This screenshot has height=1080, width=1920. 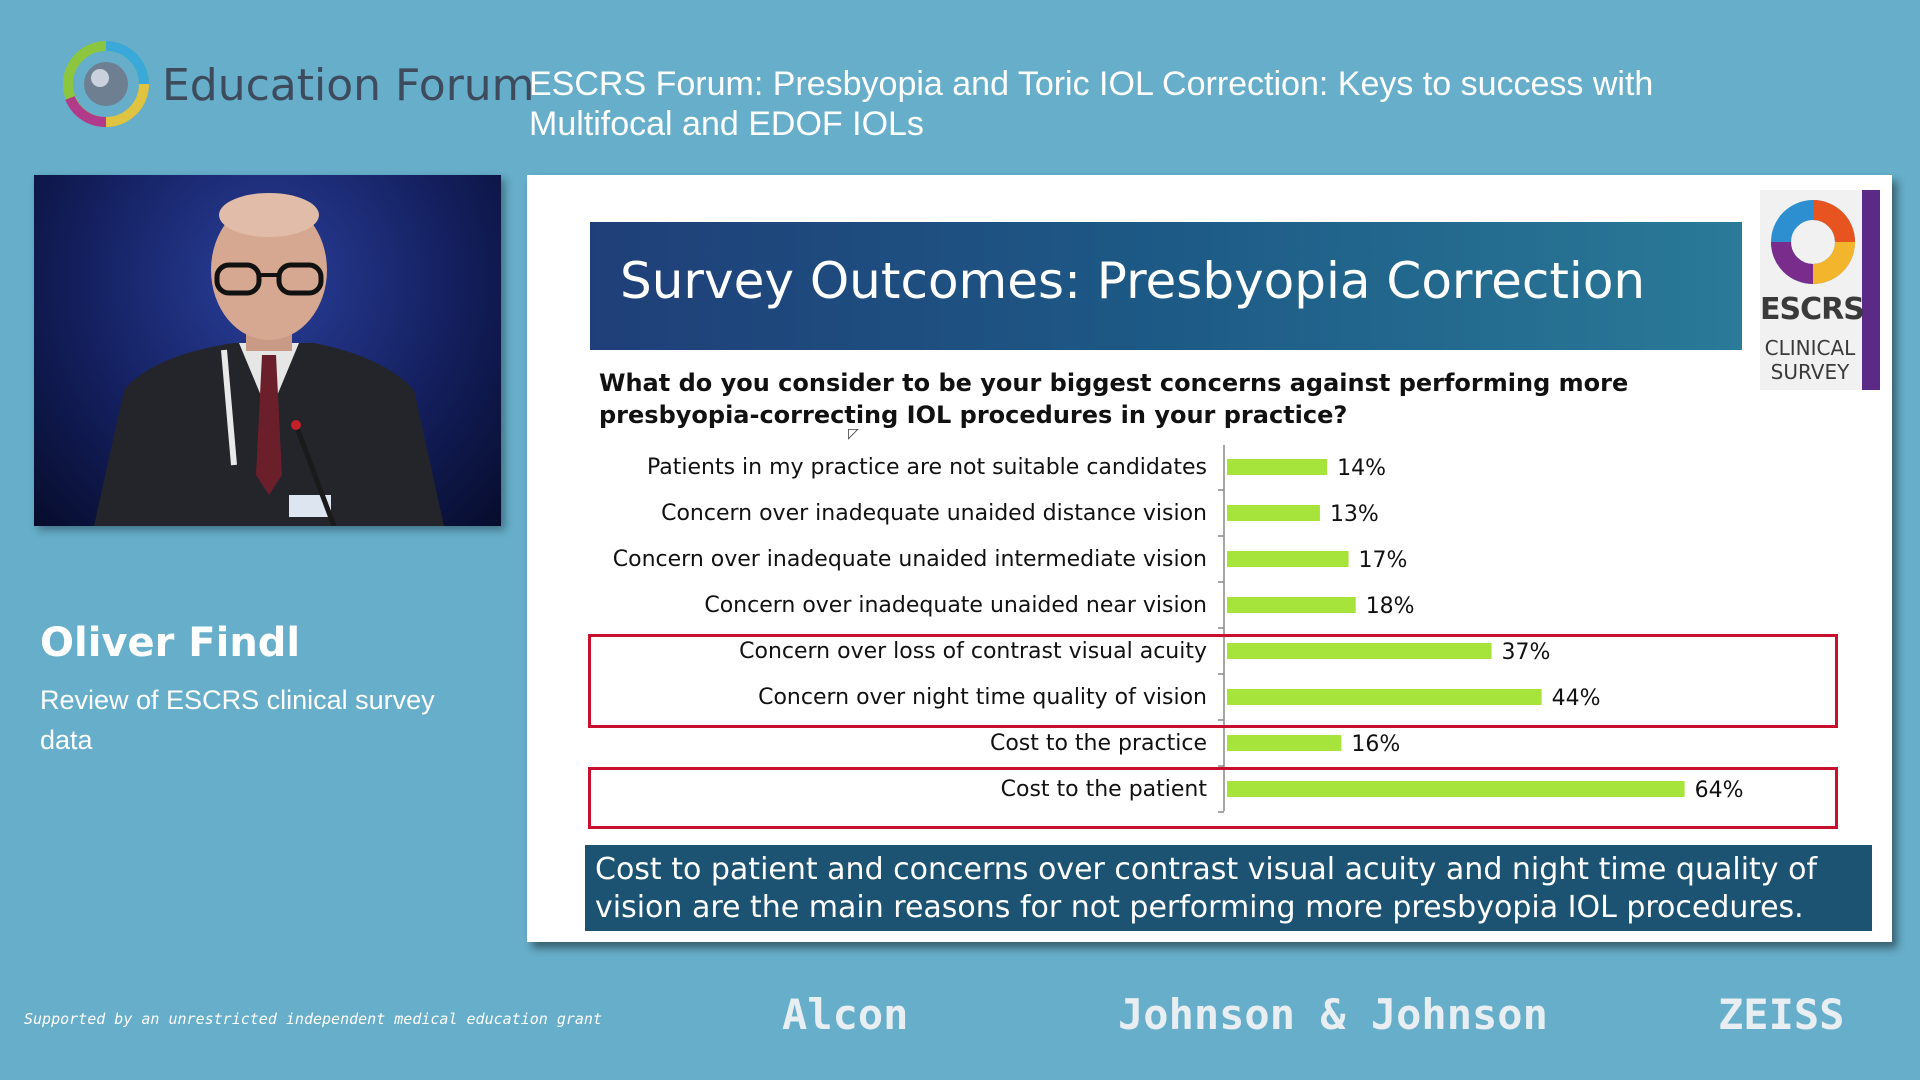 I want to click on sponsor-alcon-logo: Alcon, so click(x=845, y=1014).